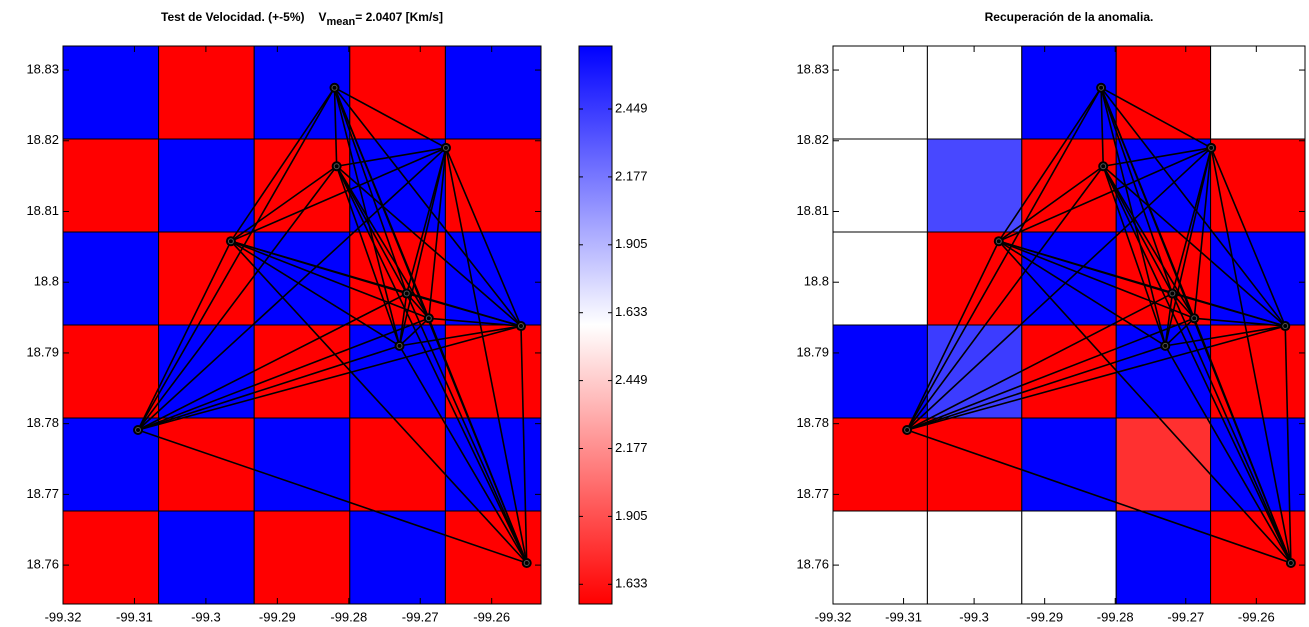 The width and height of the screenshot is (1309, 627). What do you see at coordinates (323, 17) in the screenshot?
I see `title-var: V` at bounding box center [323, 17].